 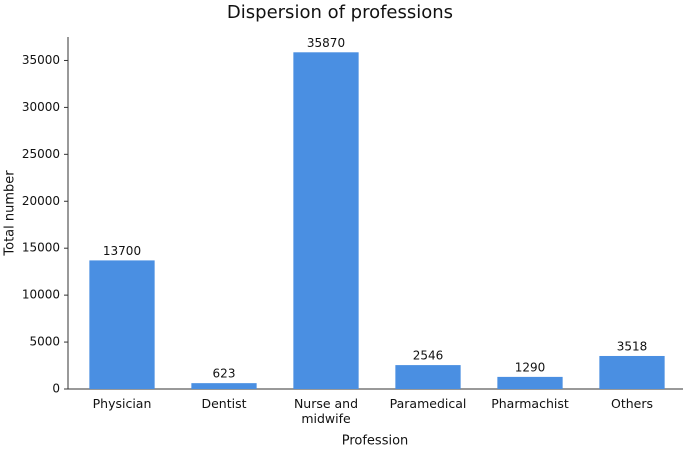 What do you see at coordinates (41, 107) in the screenshot?
I see `y-tick-label: 30000` at bounding box center [41, 107].